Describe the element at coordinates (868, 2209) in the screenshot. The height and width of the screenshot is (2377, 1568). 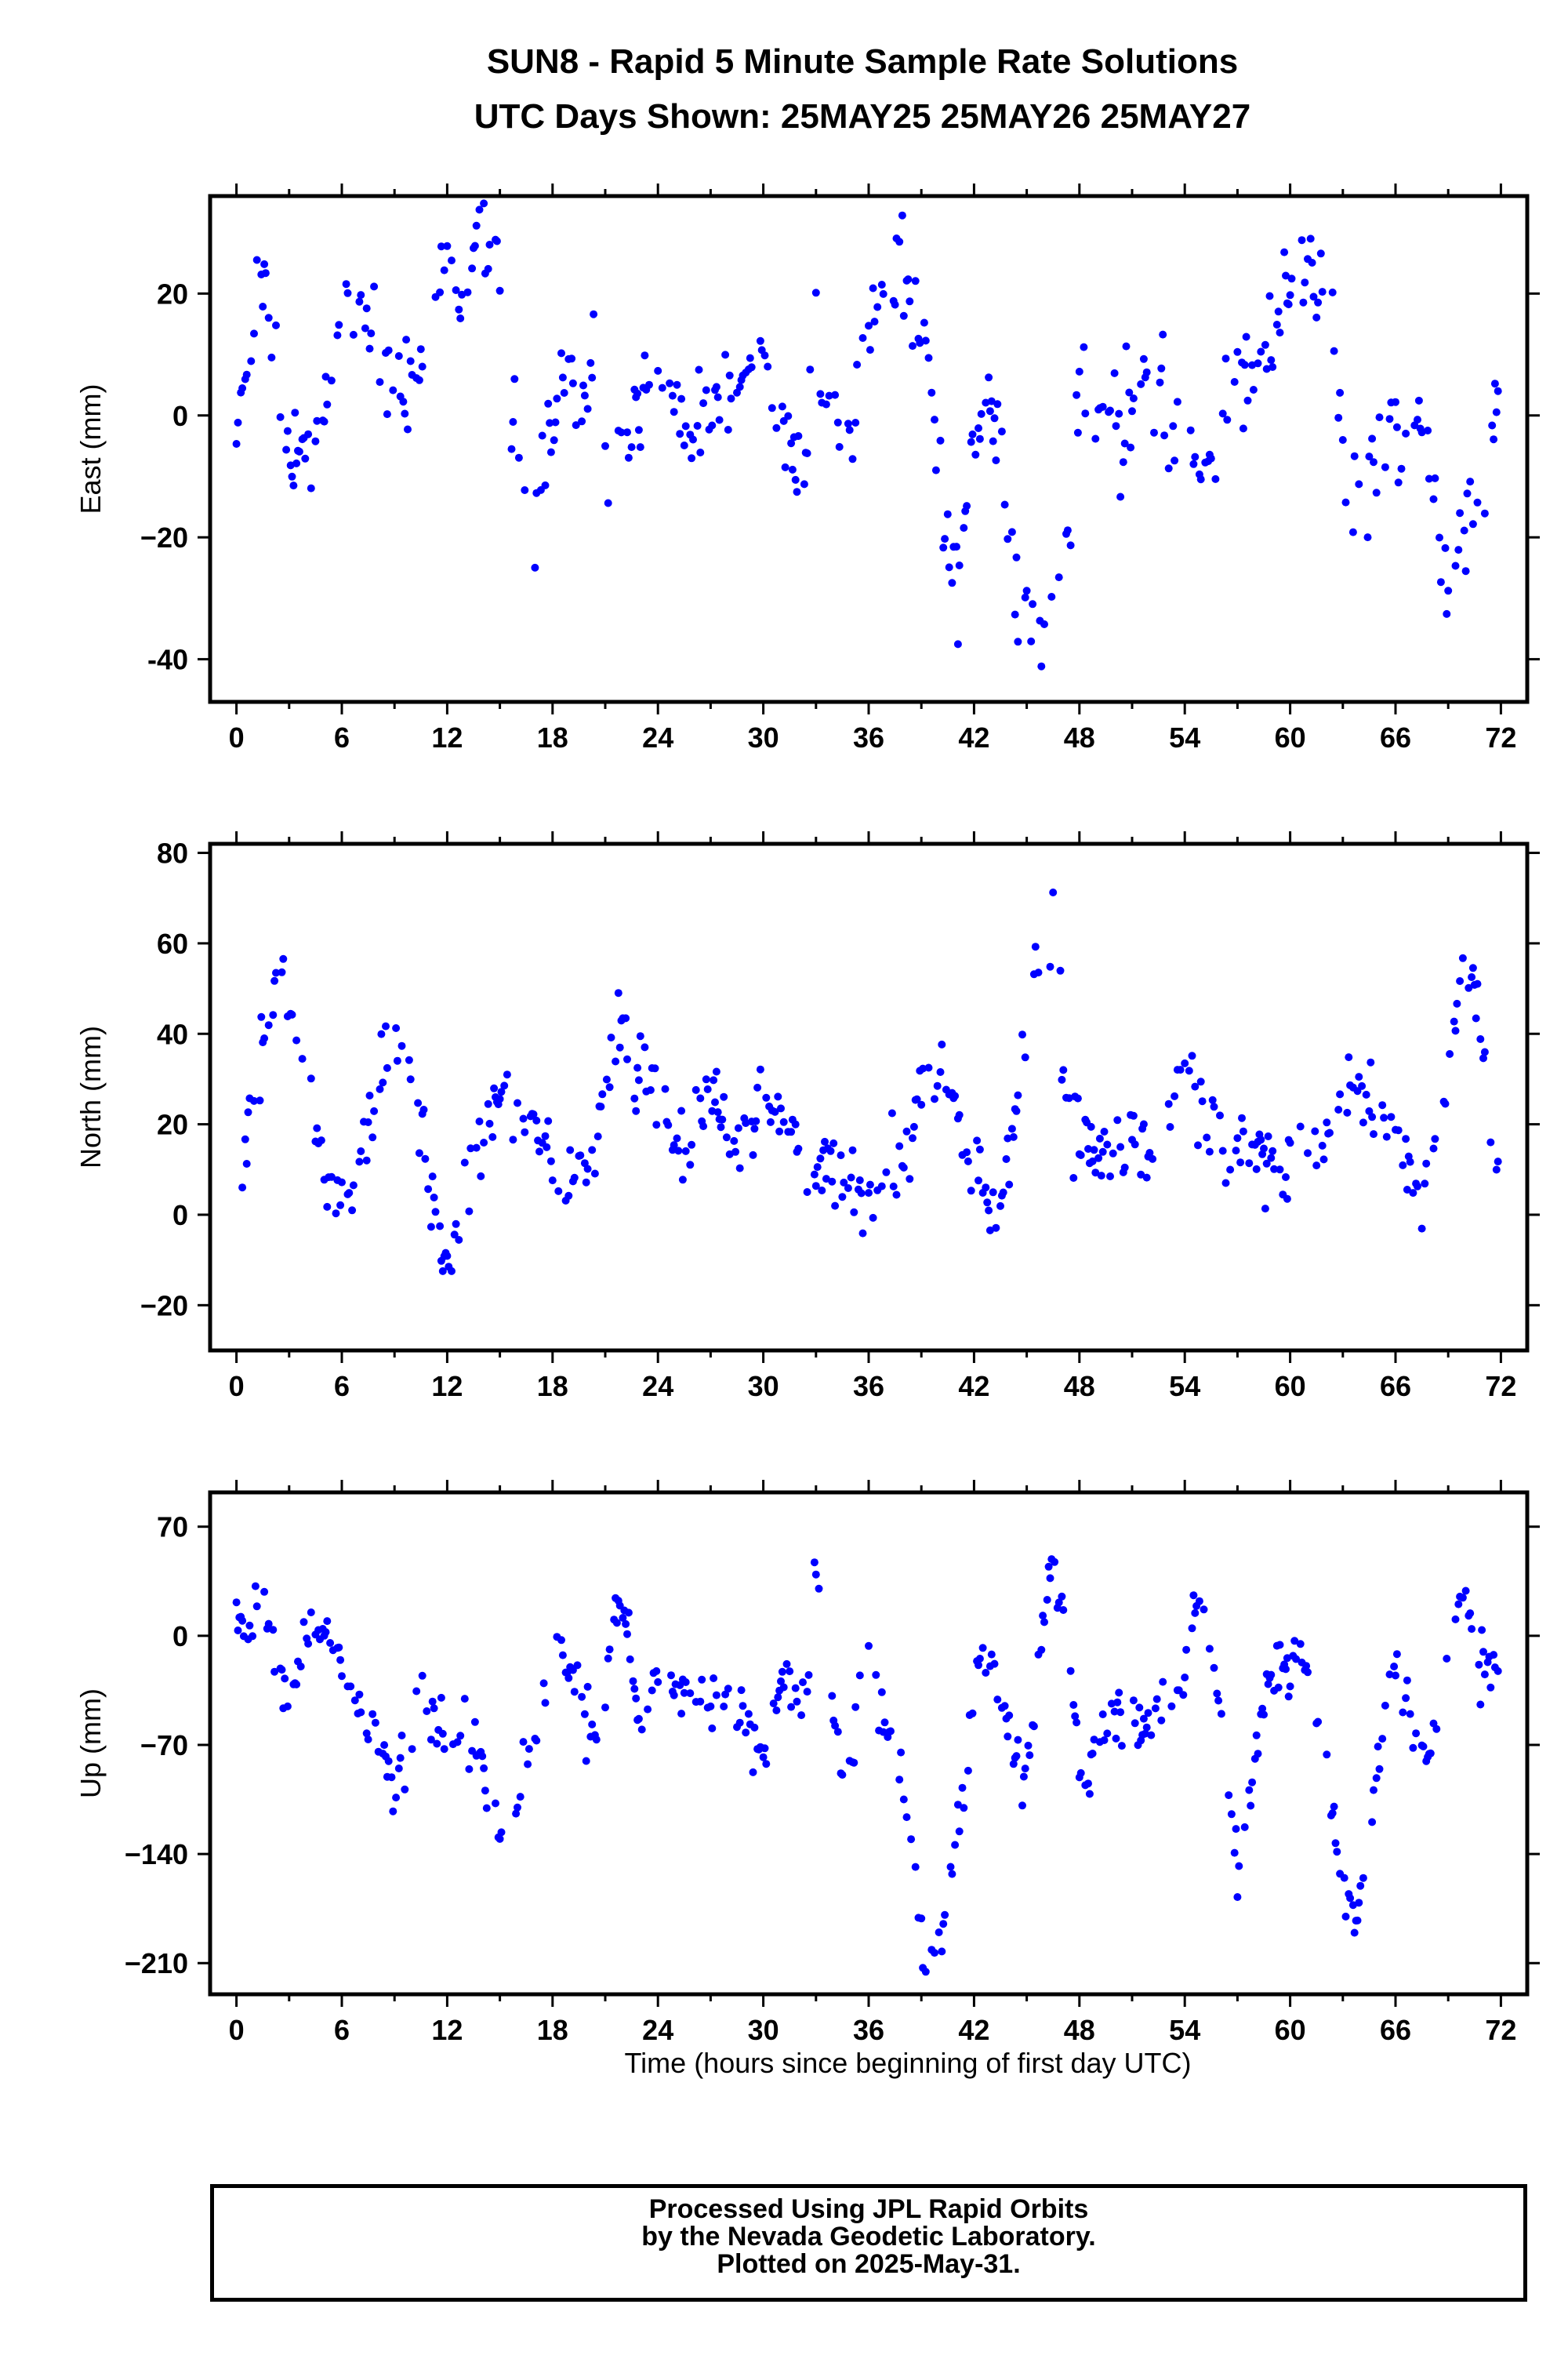
I see `footer-line-1: Processed Using JPL Rapid Orbits` at that location.